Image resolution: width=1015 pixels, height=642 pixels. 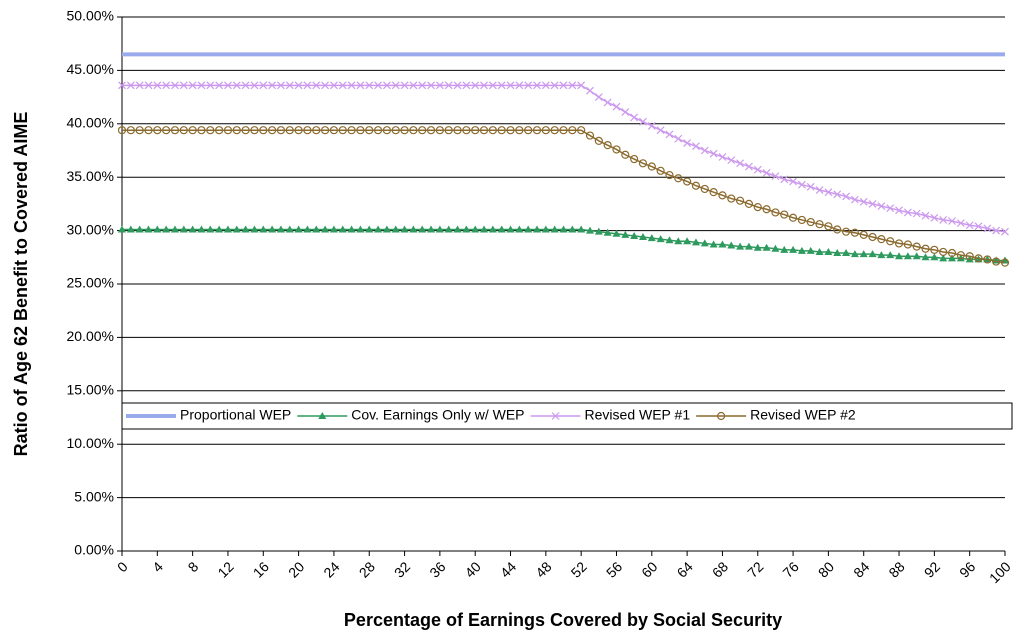 What do you see at coordinates (90, 390) in the screenshot?
I see `y-tick-label: 15.00%` at bounding box center [90, 390].